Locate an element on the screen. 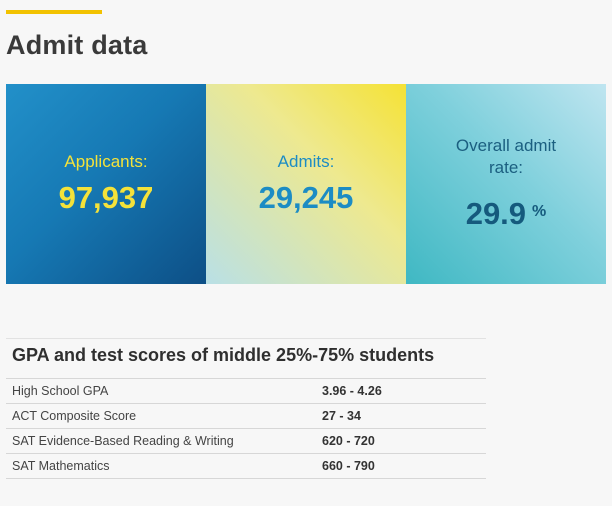 This screenshot has width=612, height=506. admit-rate-card: Overall admit rate: 29.9% is located at coordinates (506, 184).